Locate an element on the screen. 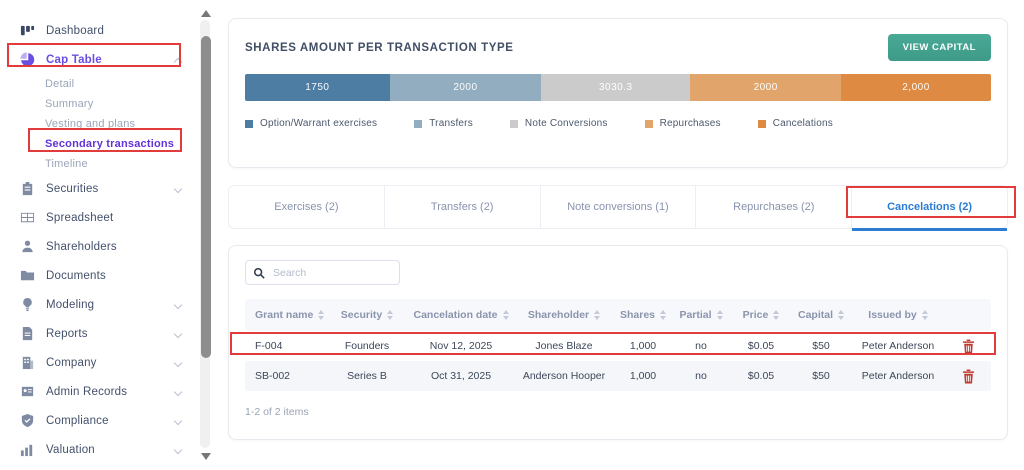 The image size is (1024, 470). cell-capital: $50 is located at coordinates (821, 346).